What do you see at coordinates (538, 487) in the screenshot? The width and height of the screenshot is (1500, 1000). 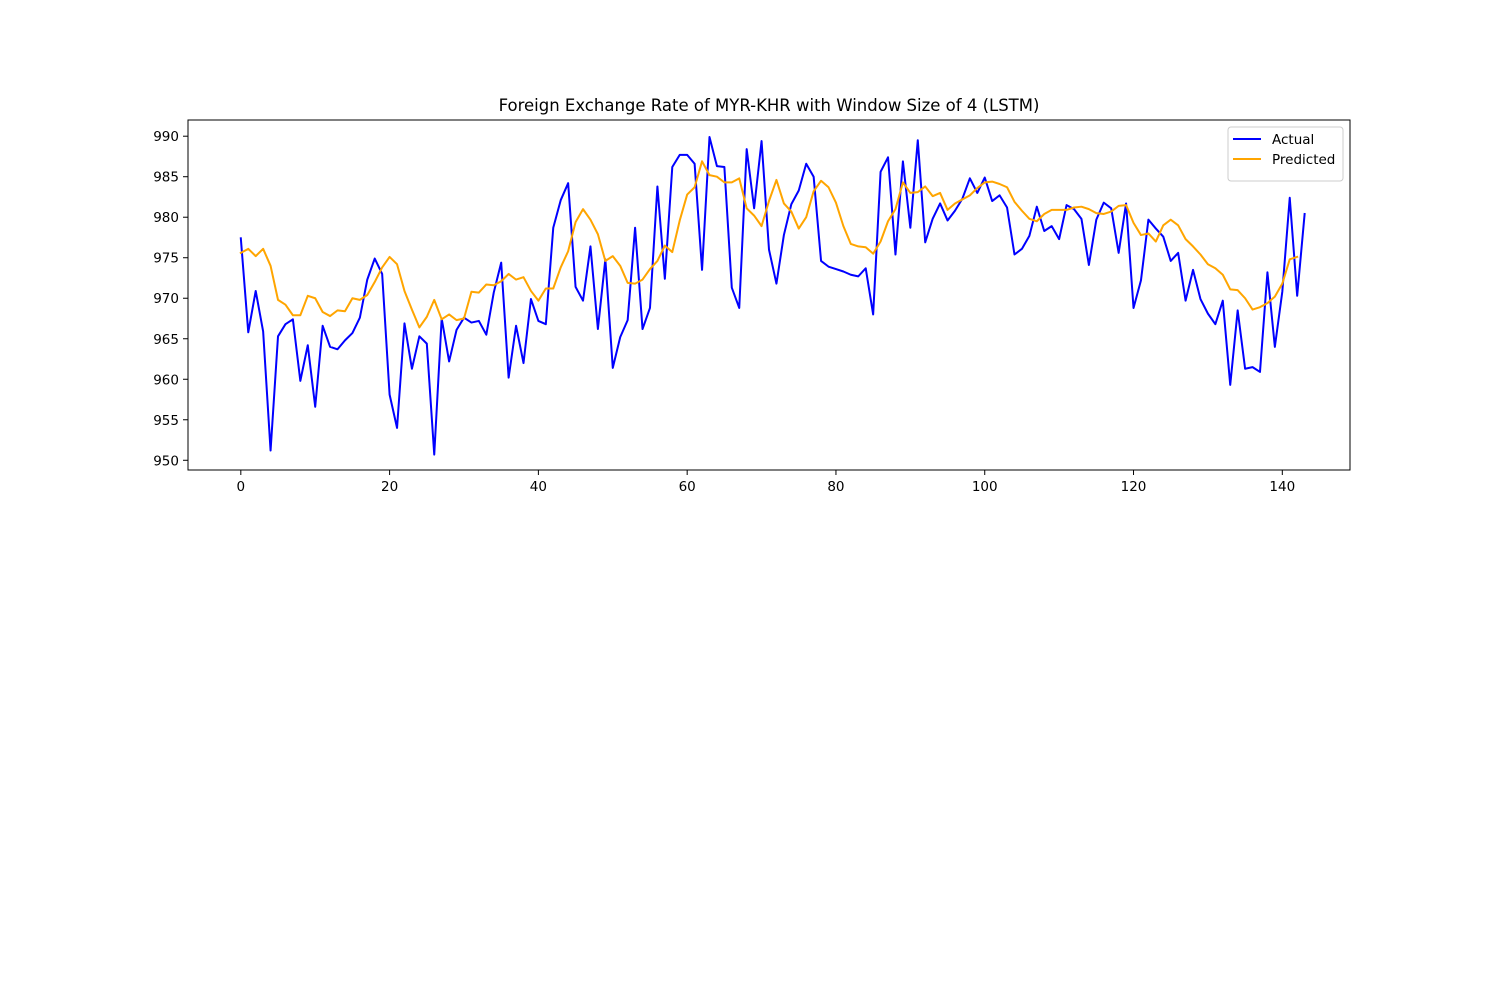 I see `x-tick-label: 40` at bounding box center [538, 487].